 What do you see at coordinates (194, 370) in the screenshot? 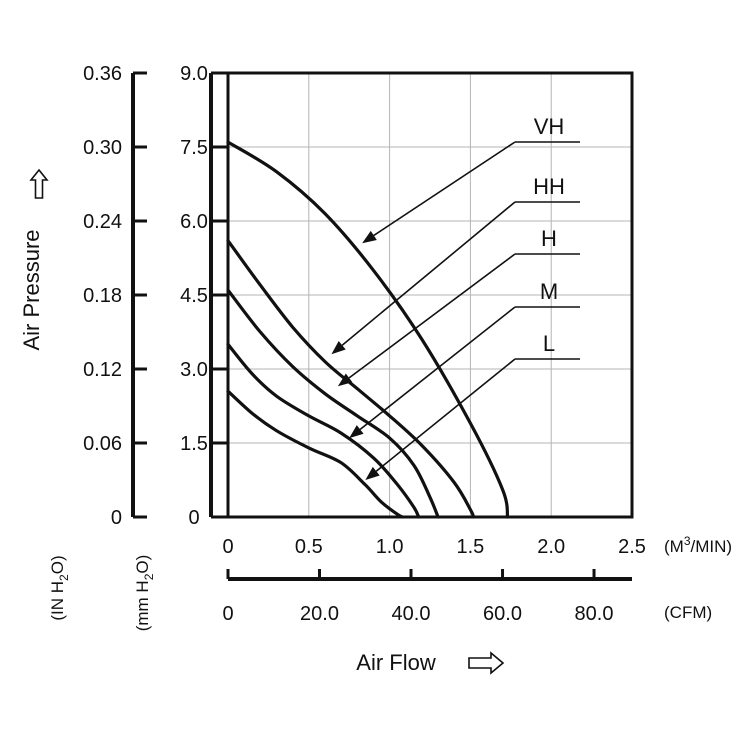
I see `y-primary-tick-label: 3.0` at bounding box center [194, 370].